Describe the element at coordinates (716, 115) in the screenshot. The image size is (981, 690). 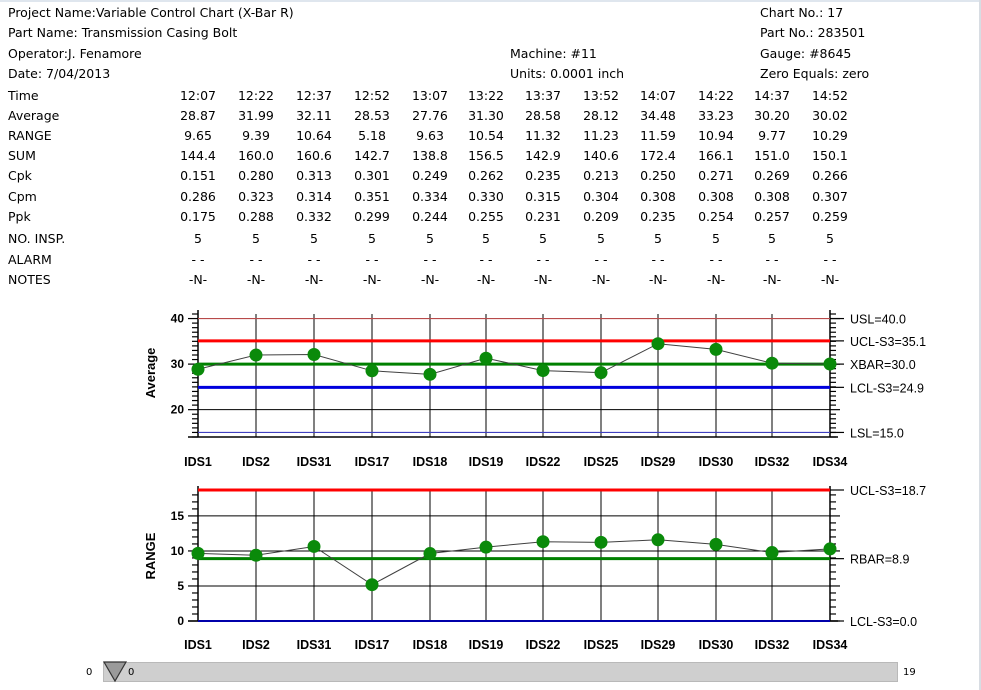
I see `cell-average: 33.23` at that location.